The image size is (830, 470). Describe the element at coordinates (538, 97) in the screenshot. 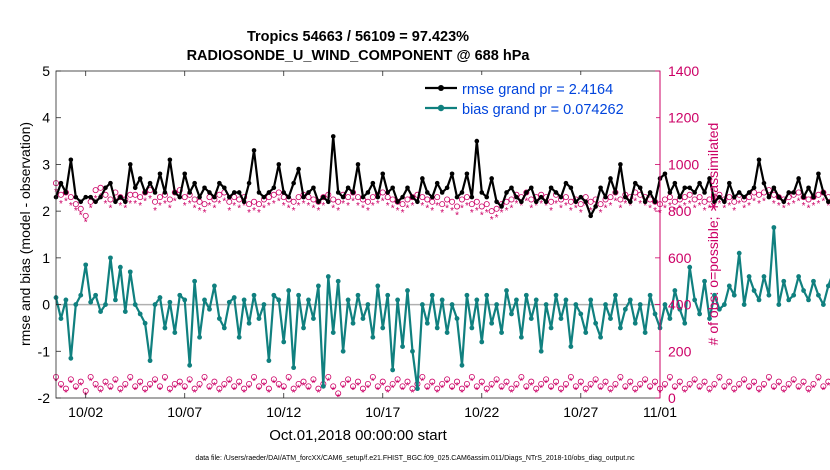

I see `legend-box` at that location.